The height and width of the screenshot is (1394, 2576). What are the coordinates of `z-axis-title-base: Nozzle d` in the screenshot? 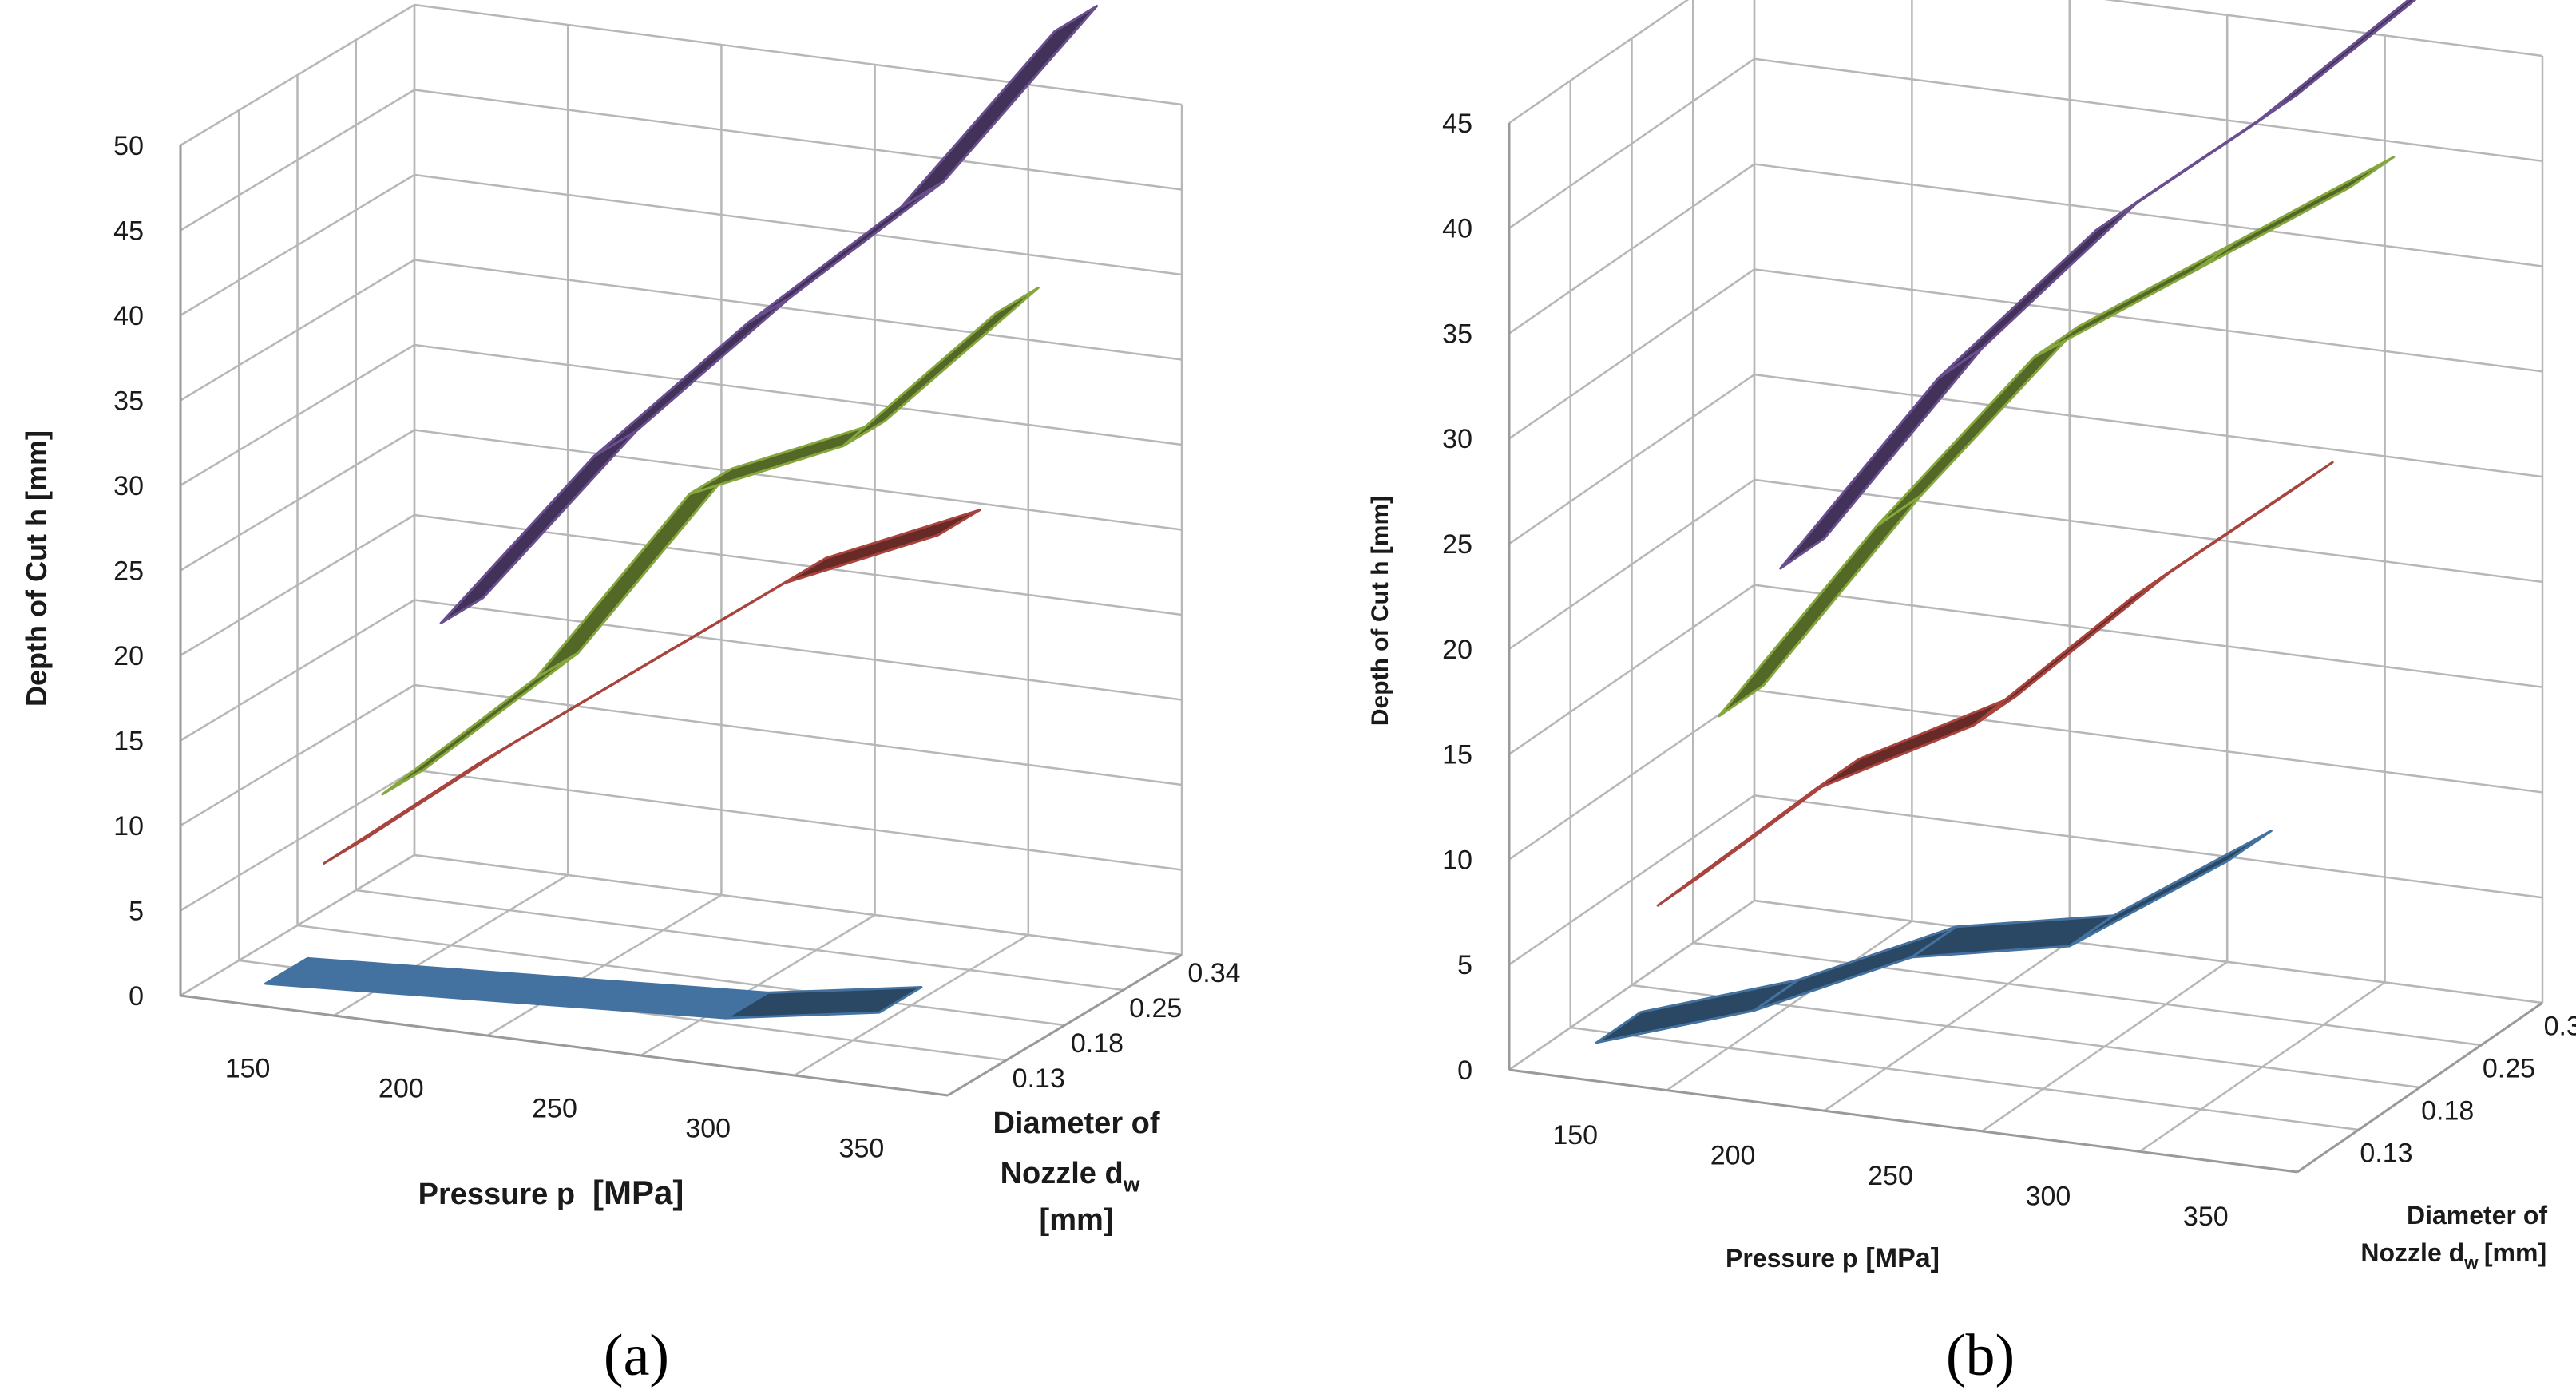 It's located at (1062, 1173).